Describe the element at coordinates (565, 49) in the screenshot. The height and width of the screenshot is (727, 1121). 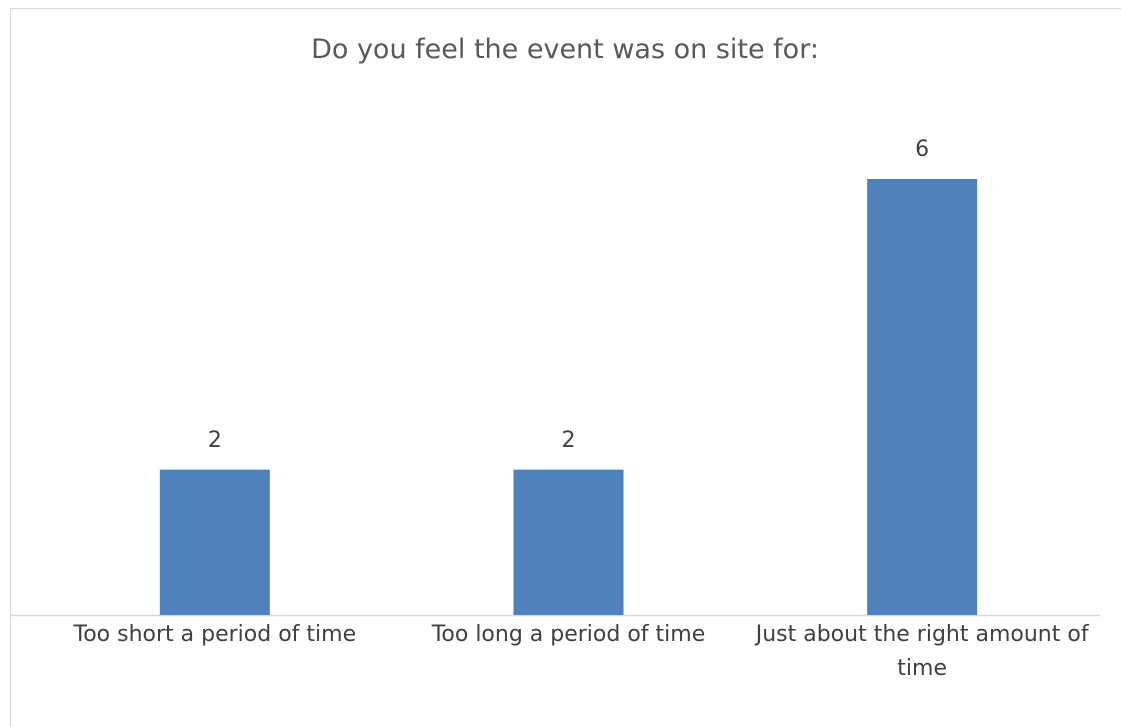
I see `chart-title: Do you feel the event was on site for:` at that location.